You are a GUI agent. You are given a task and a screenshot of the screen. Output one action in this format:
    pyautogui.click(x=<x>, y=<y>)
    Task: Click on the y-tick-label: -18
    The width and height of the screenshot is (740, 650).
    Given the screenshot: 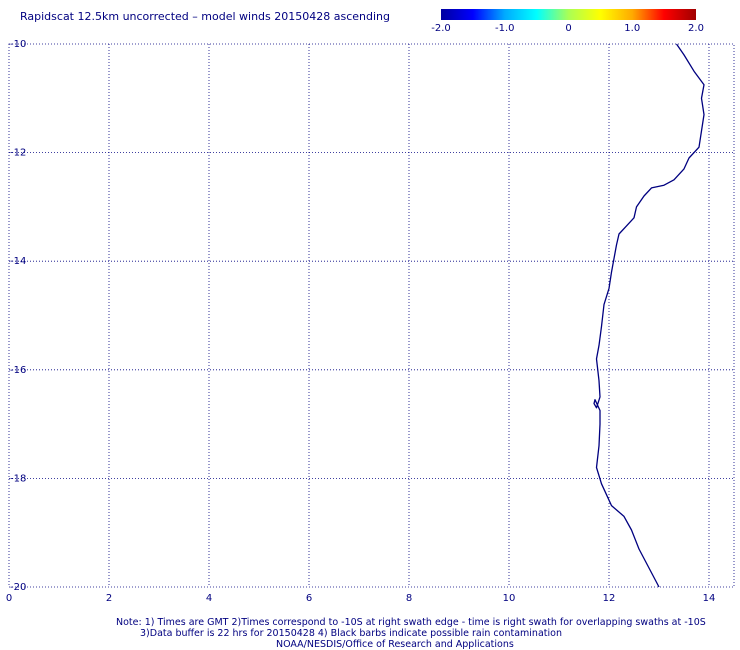 What is the action you would take?
    pyautogui.click(x=18, y=478)
    